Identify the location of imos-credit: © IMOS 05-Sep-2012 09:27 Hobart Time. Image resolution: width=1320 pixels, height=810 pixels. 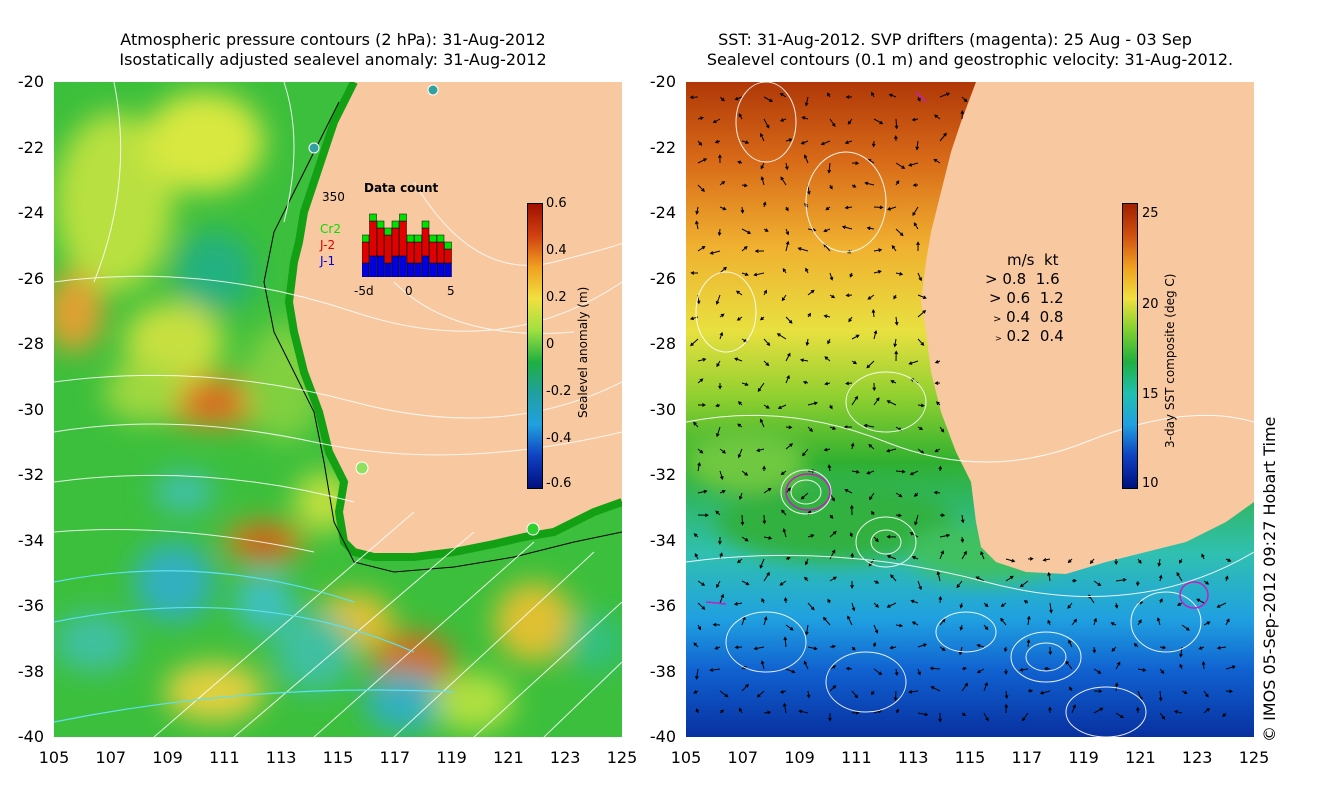
(1269, 579).